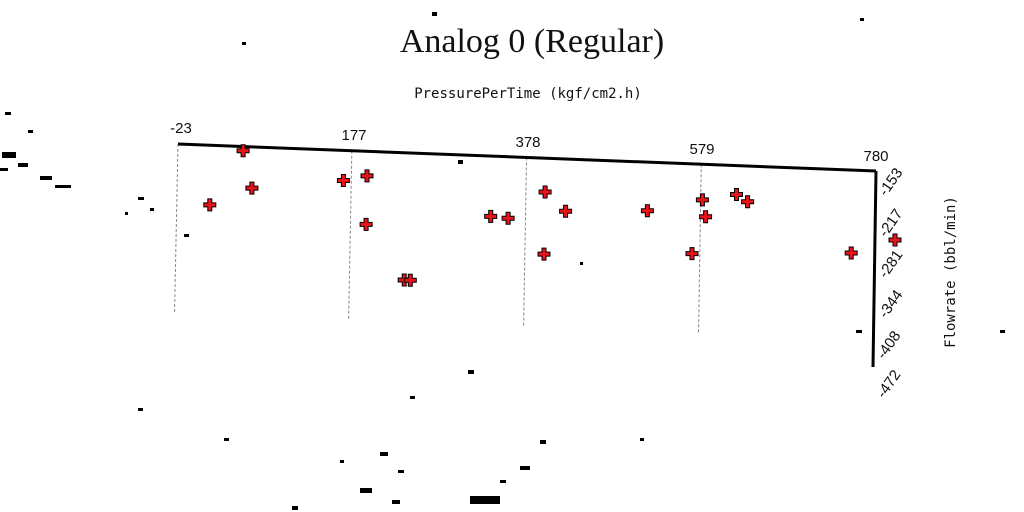 The height and width of the screenshot is (512, 1024). What do you see at coordinates (532, 41) in the screenshot?
I see `chart-title: Analog 0 (Regular)` at bounding box center [532, 41].